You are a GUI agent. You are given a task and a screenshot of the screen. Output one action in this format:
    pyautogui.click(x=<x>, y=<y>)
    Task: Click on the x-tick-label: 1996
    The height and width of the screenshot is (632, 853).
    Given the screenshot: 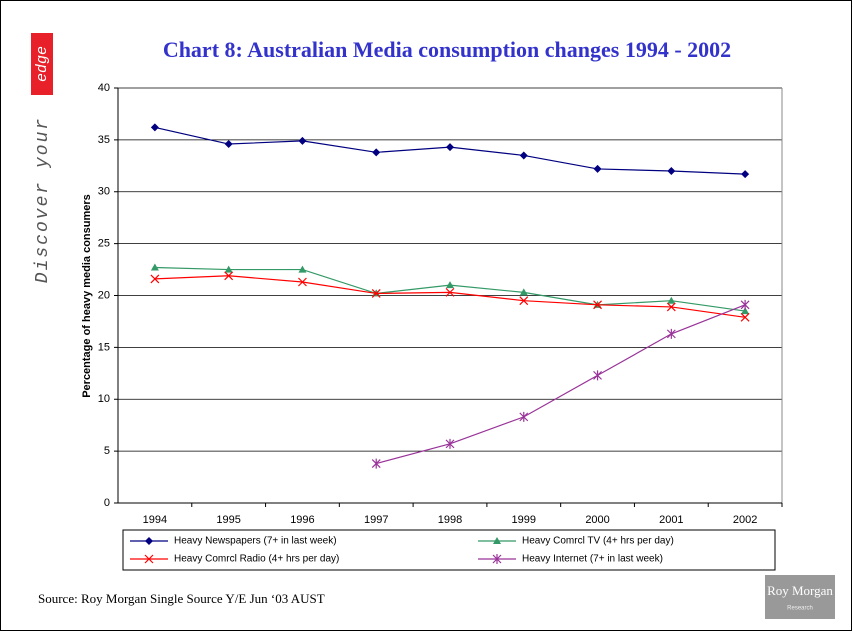 What is the action you would take?
    pyautogui.click(x=302, y=520)
    